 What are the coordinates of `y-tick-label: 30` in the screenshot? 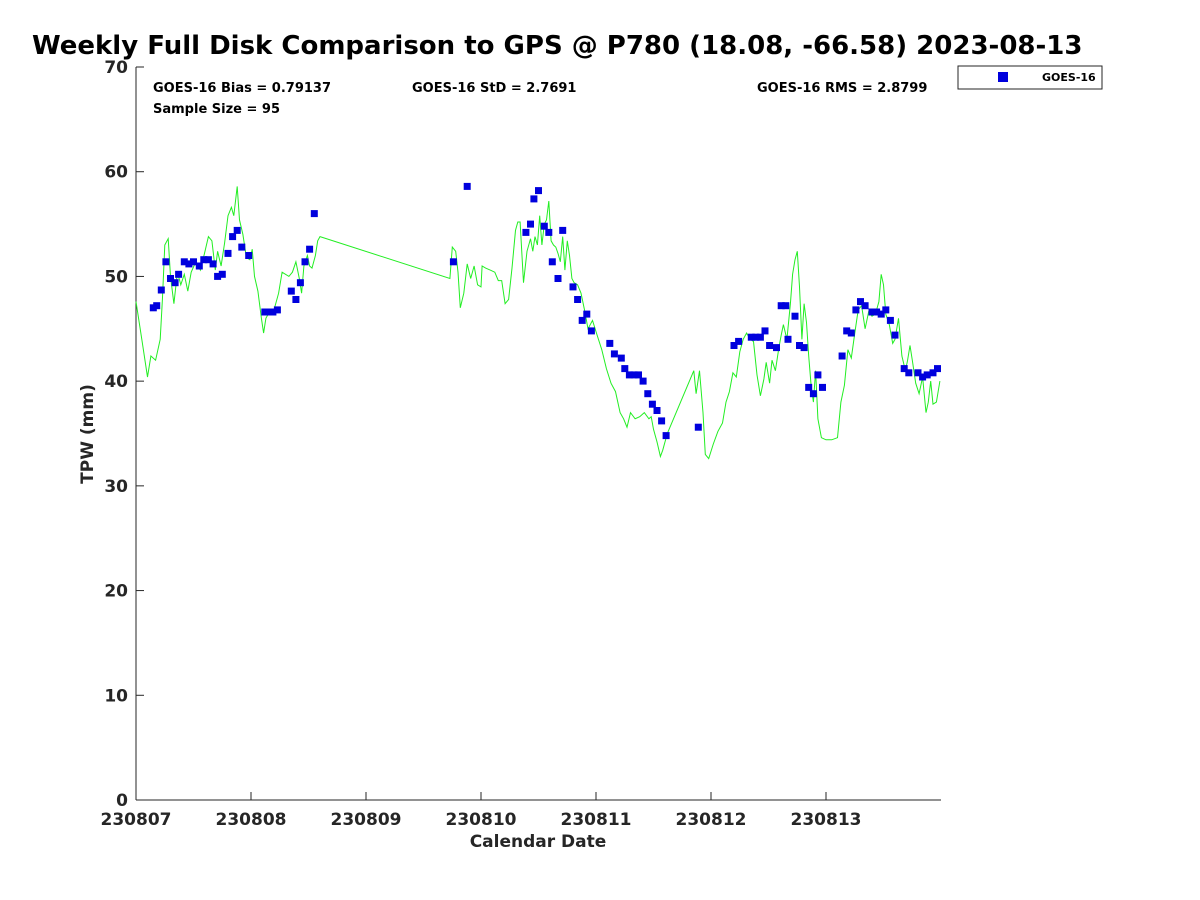 It's located at (116, 487).